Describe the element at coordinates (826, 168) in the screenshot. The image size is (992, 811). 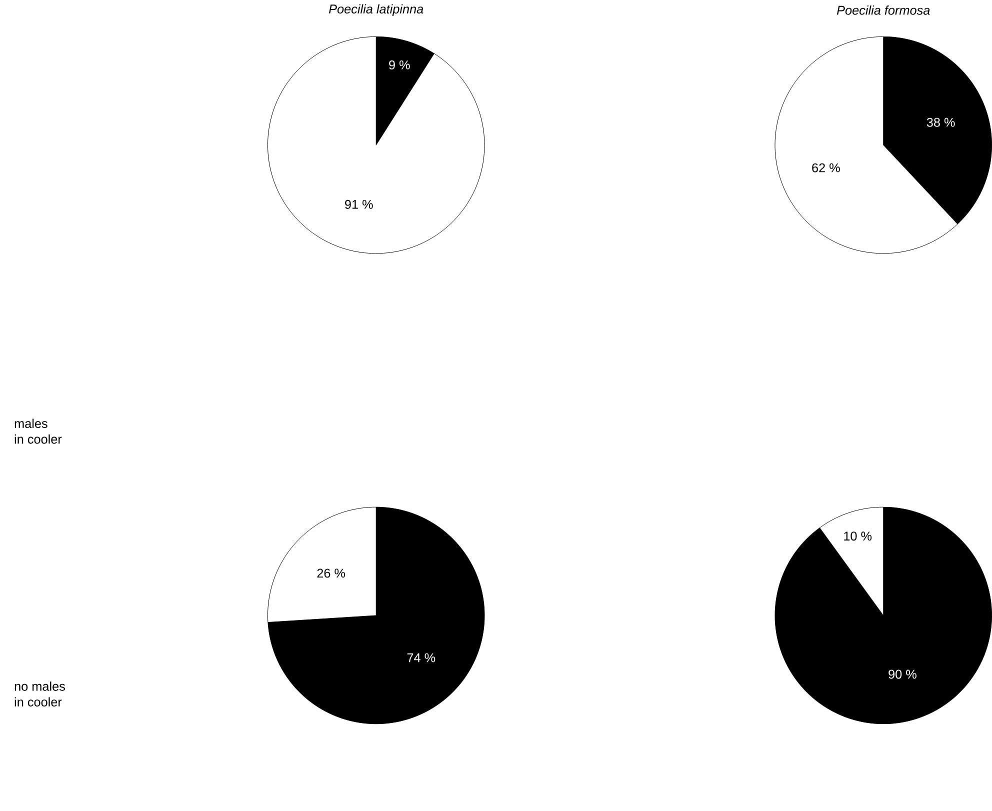
I see `data-label: 62 %` at that location.